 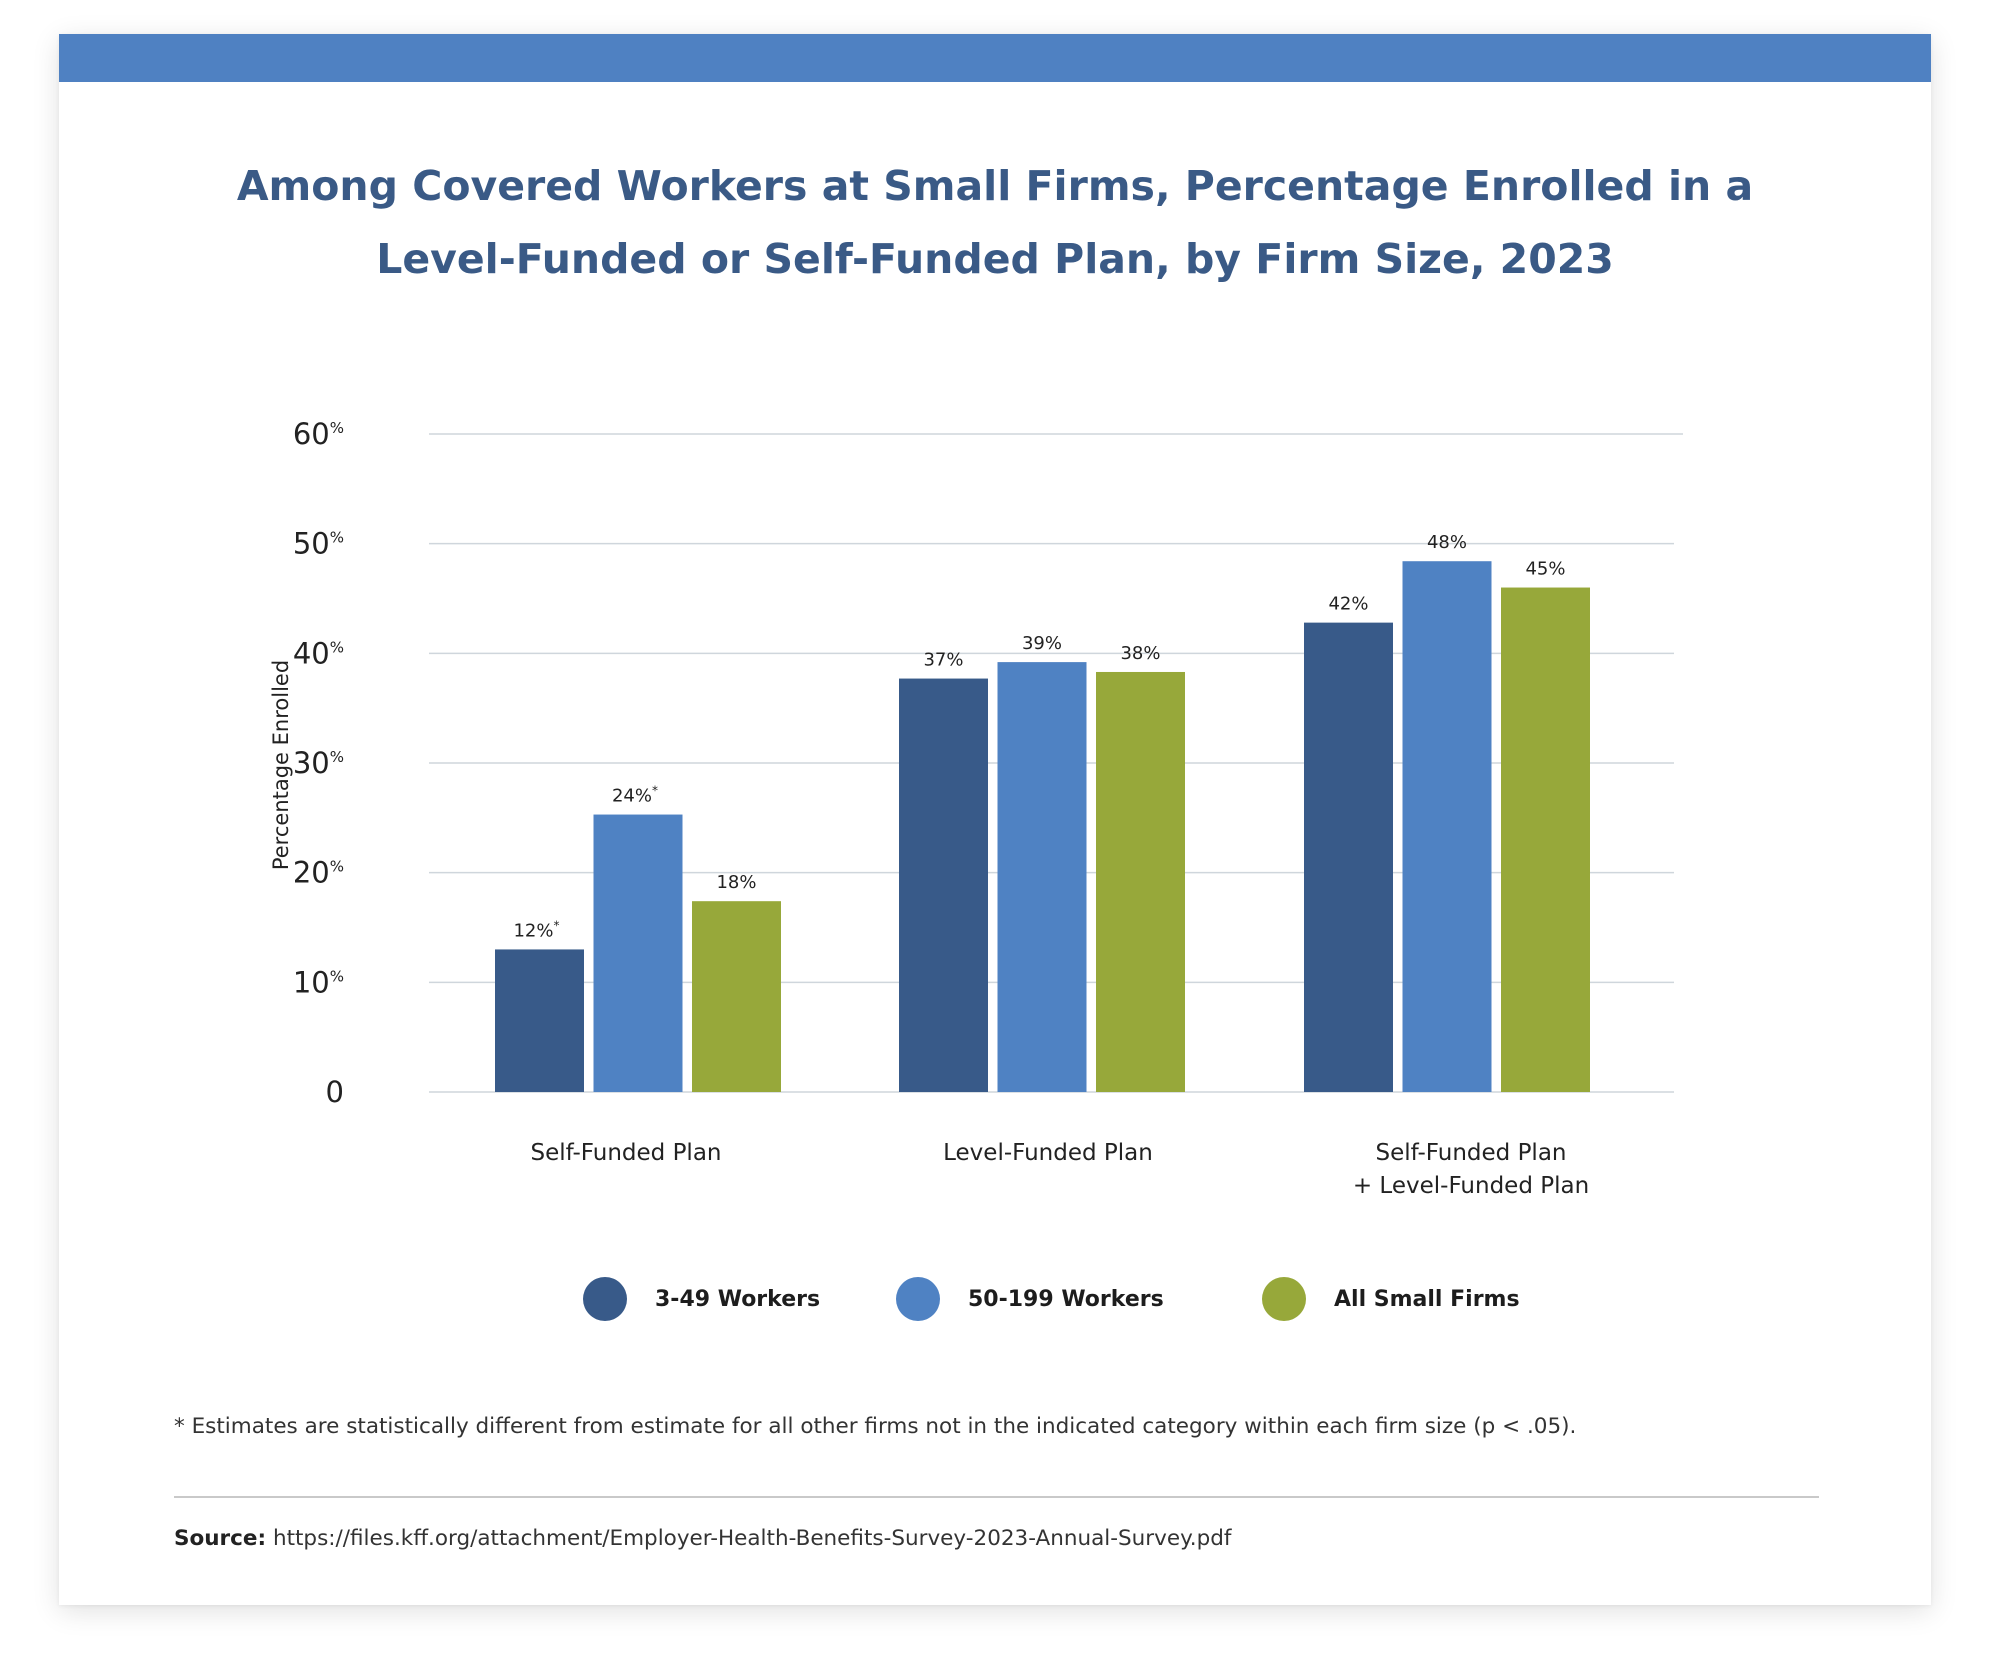 What do you see at coordinates (311, 653) in the screenshot?
I see `y-tick-value: 40` at bounding box center [311, 653].